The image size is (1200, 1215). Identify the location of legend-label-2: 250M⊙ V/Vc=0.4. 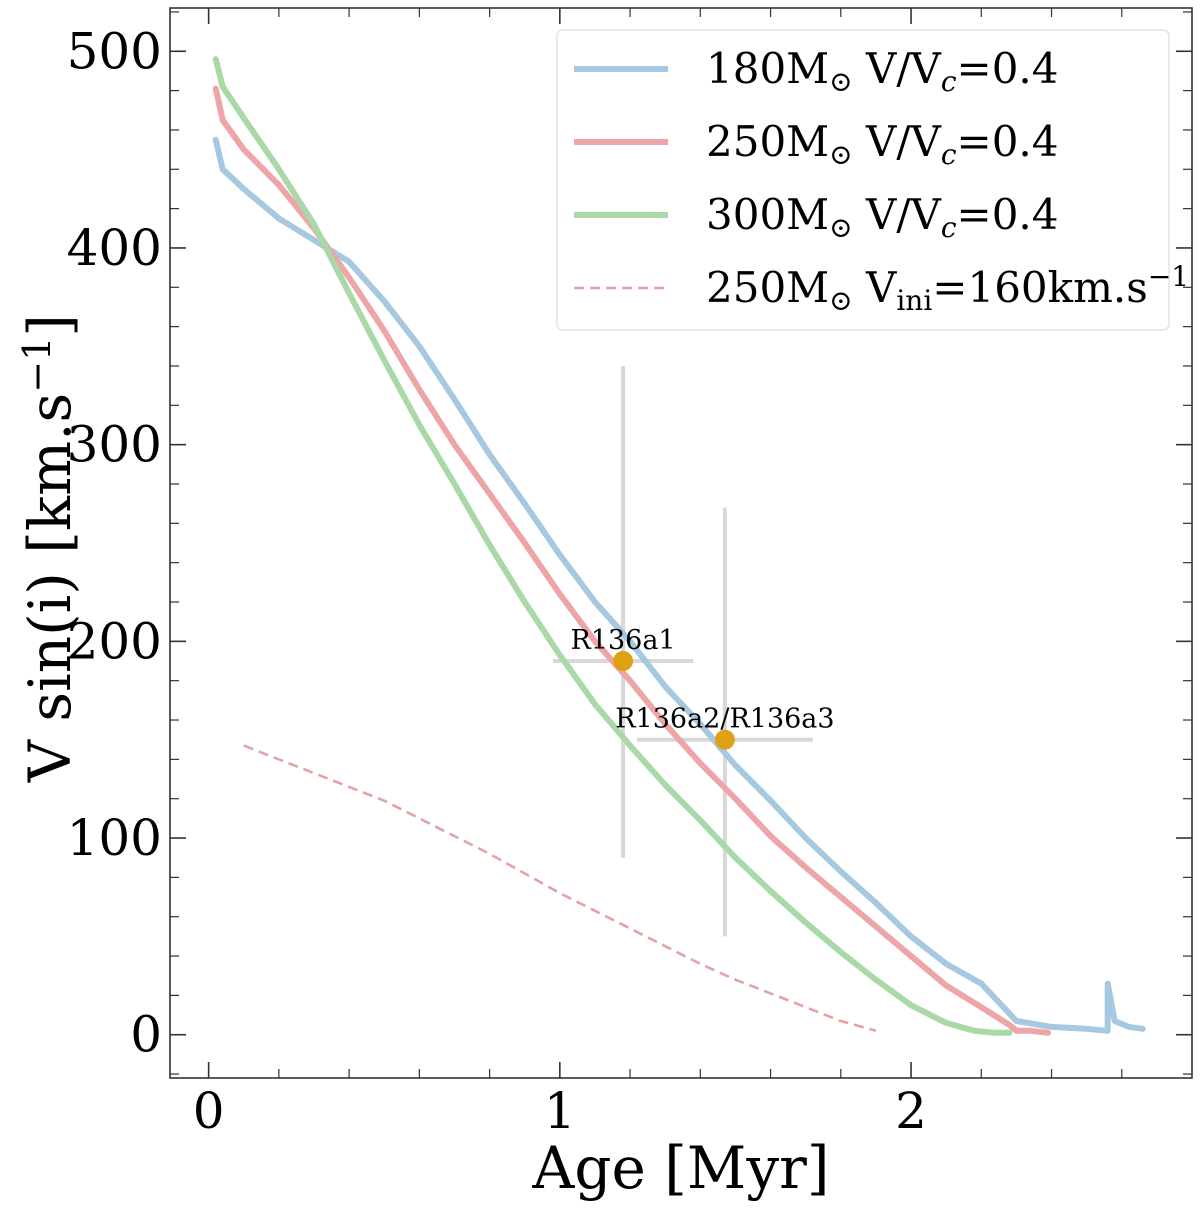
(882, 144).